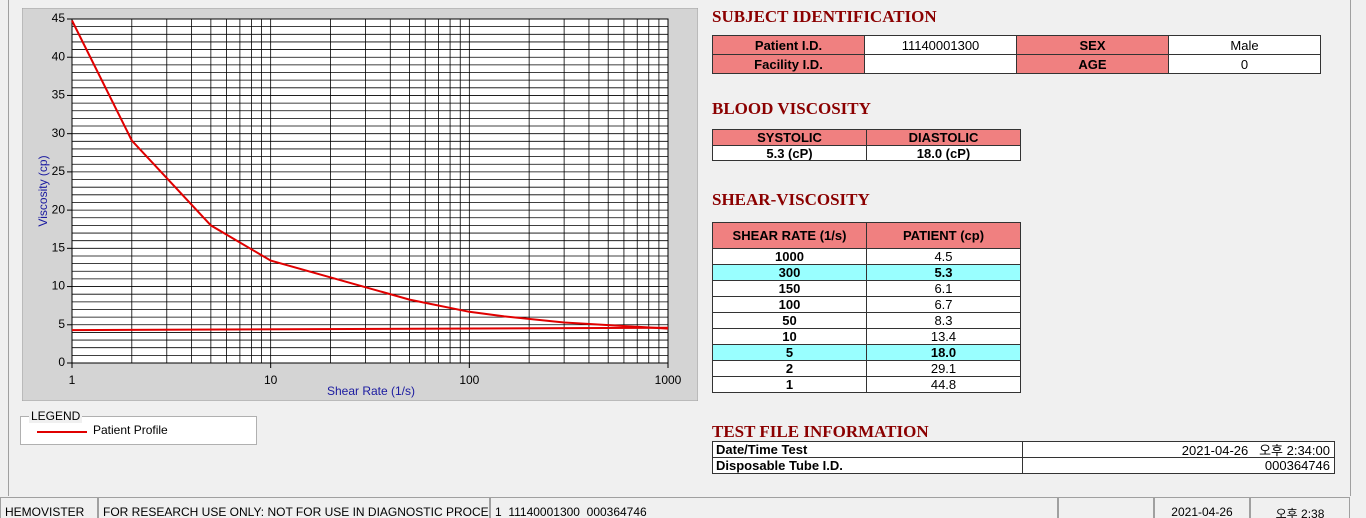  Describe the element at coordinates (59, 171) in the screenshot. I see `y-tick-label: 25` at that location.